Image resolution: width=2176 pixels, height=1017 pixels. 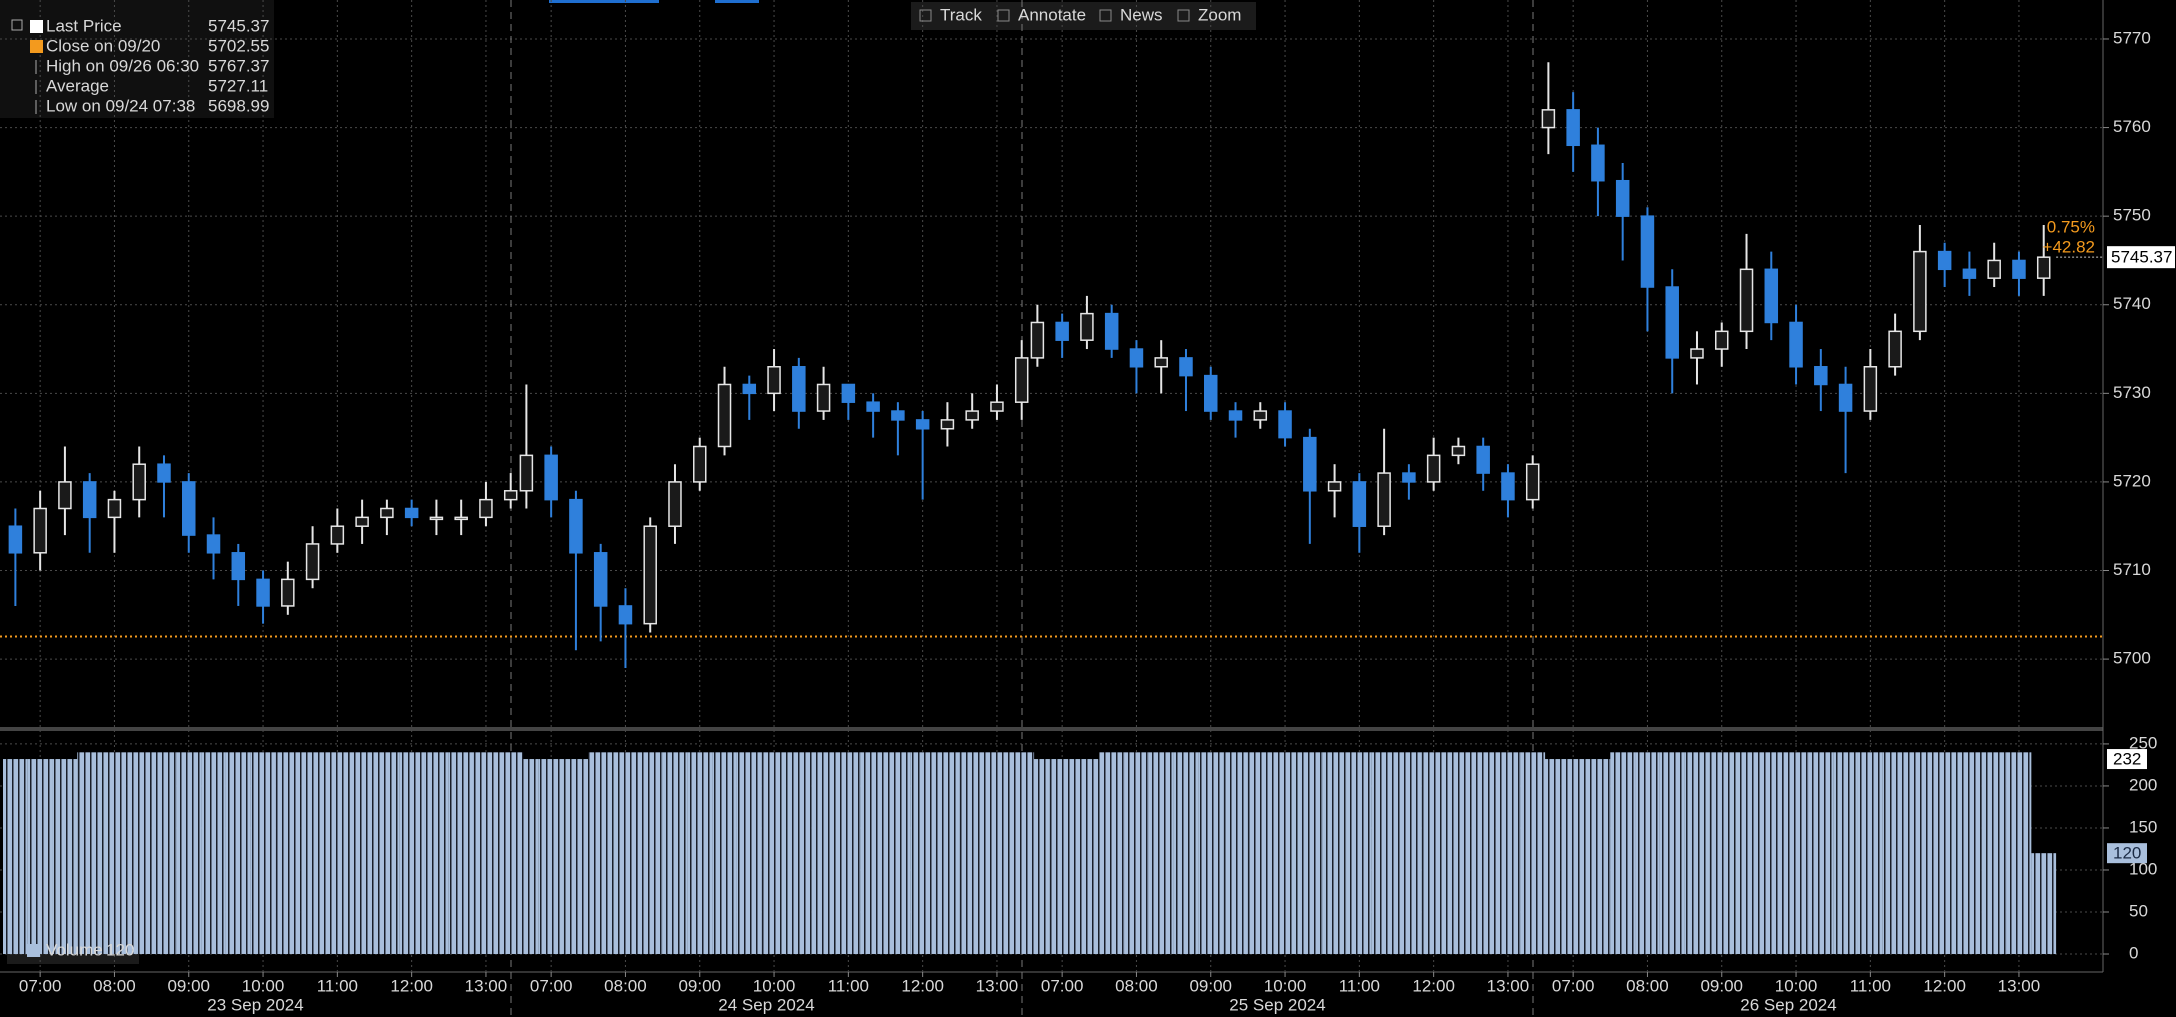 What do you see at coordinates (2143, 868) in the screenshot?
I see `y-tick-label: 100` at bounding box center [2143, 868].